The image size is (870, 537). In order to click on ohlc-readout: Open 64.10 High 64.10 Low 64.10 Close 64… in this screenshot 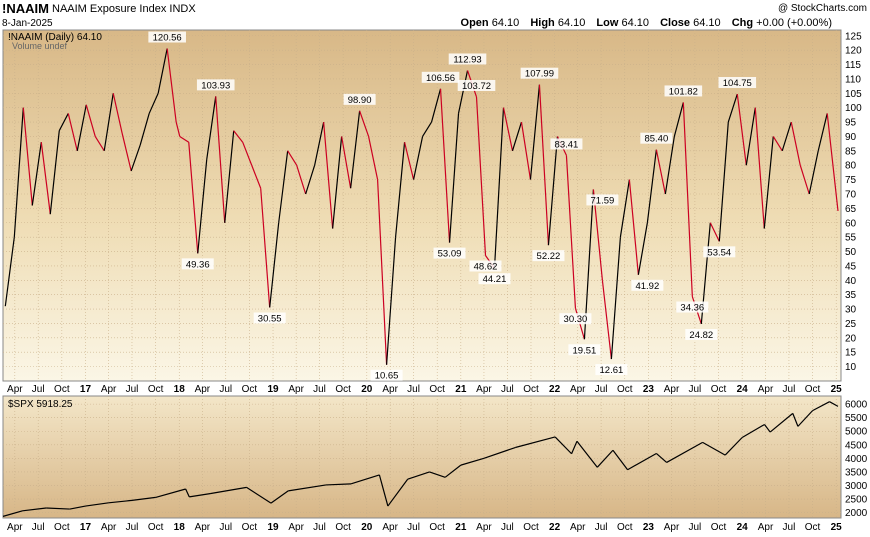, I will do `click(650, 23)`.